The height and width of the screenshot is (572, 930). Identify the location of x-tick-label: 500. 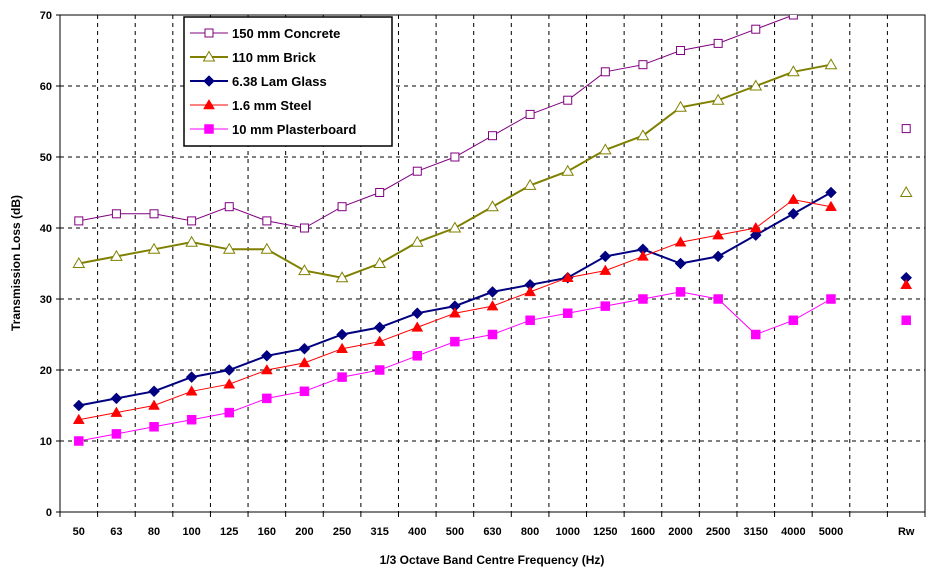
(455, 532).